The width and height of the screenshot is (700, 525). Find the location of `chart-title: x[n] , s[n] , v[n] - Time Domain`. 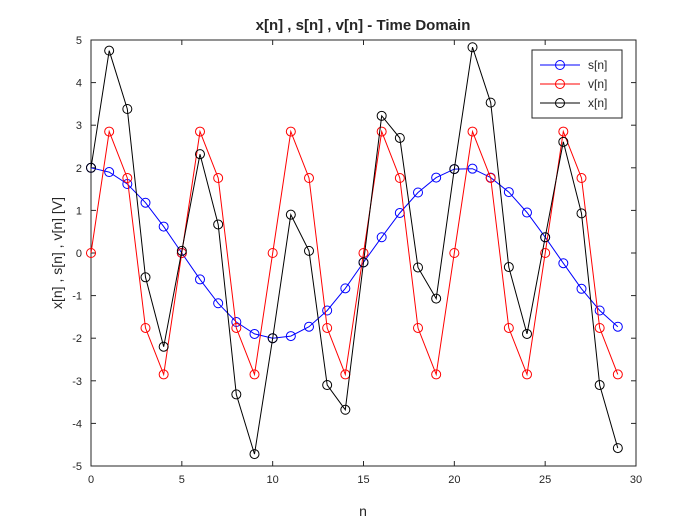

chart-title: x[n] , s[n] , v[n] - Time Domain is located at coordinates (363, 25).